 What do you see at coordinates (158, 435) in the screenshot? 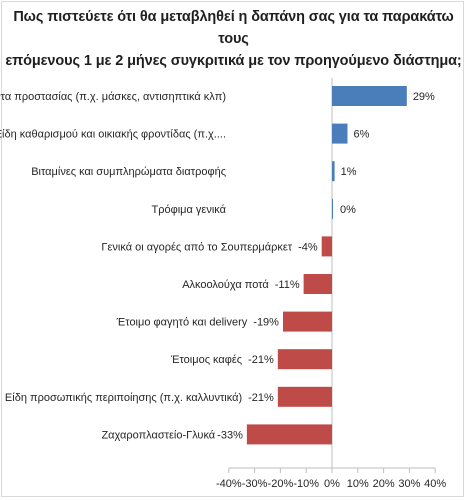
I see `category-label: Ζαχαροπλαστείο-Γλυκά` at bounding box center [158, 435].